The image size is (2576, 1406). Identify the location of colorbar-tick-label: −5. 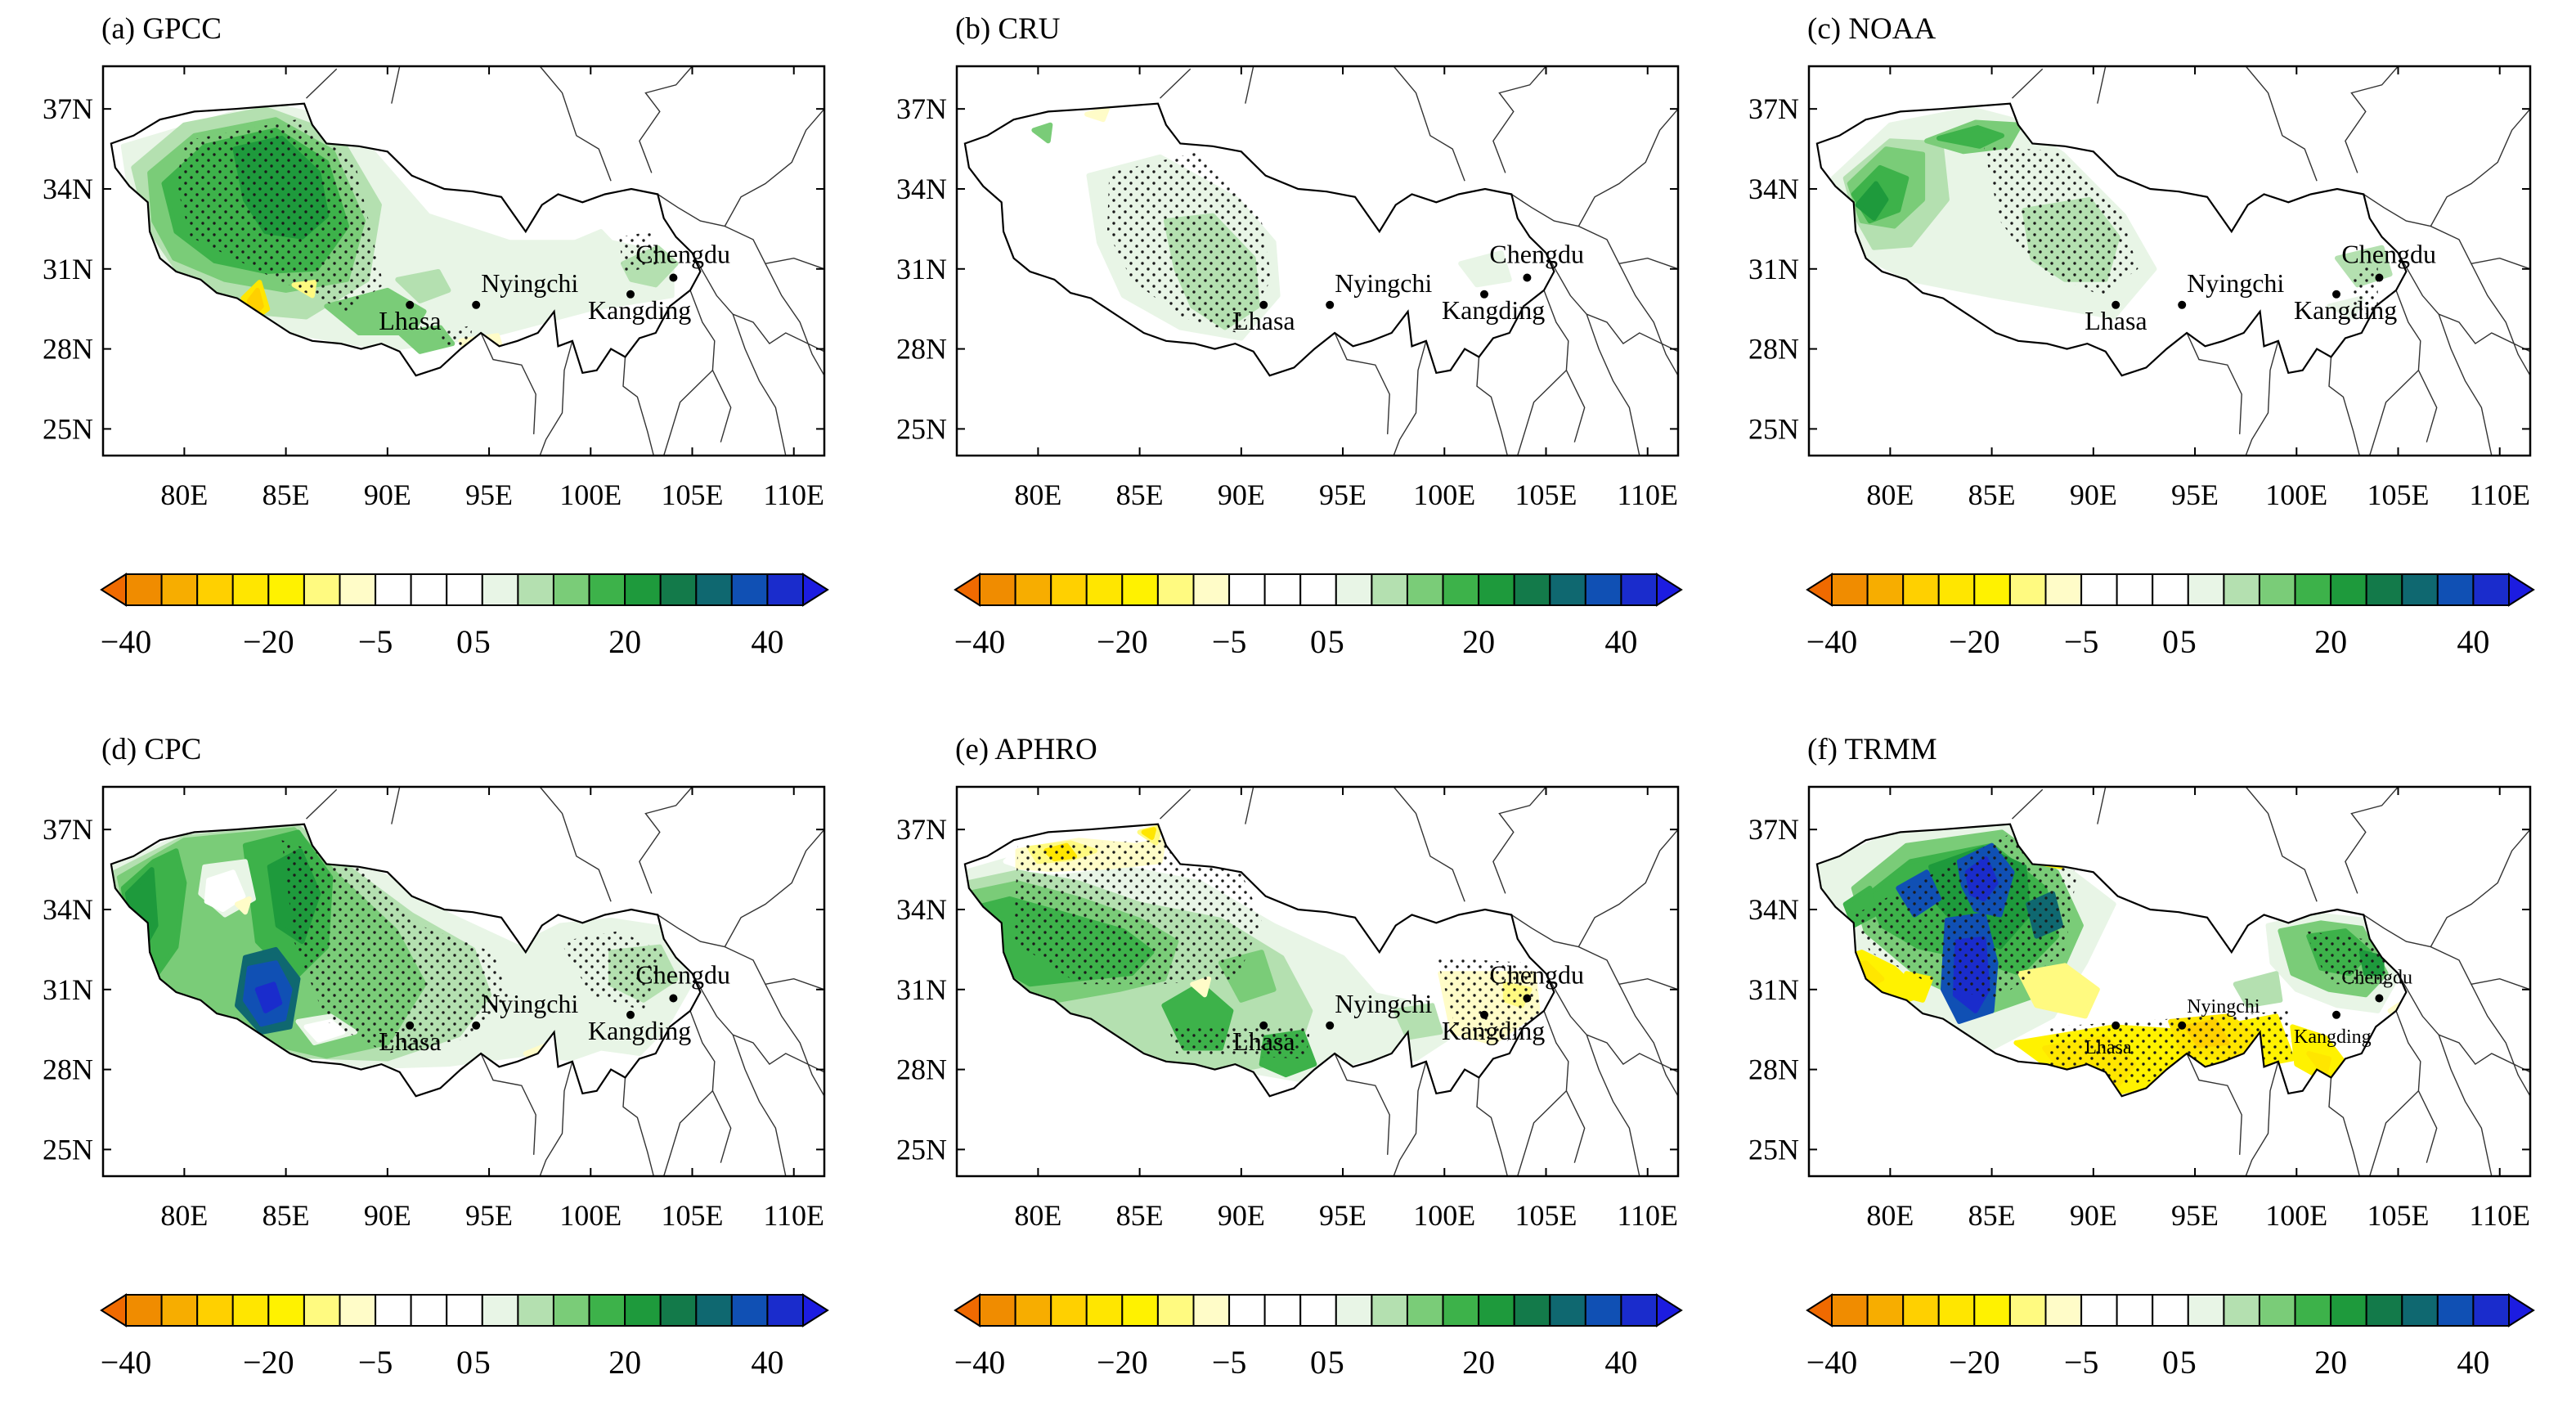
(1229, 1362).